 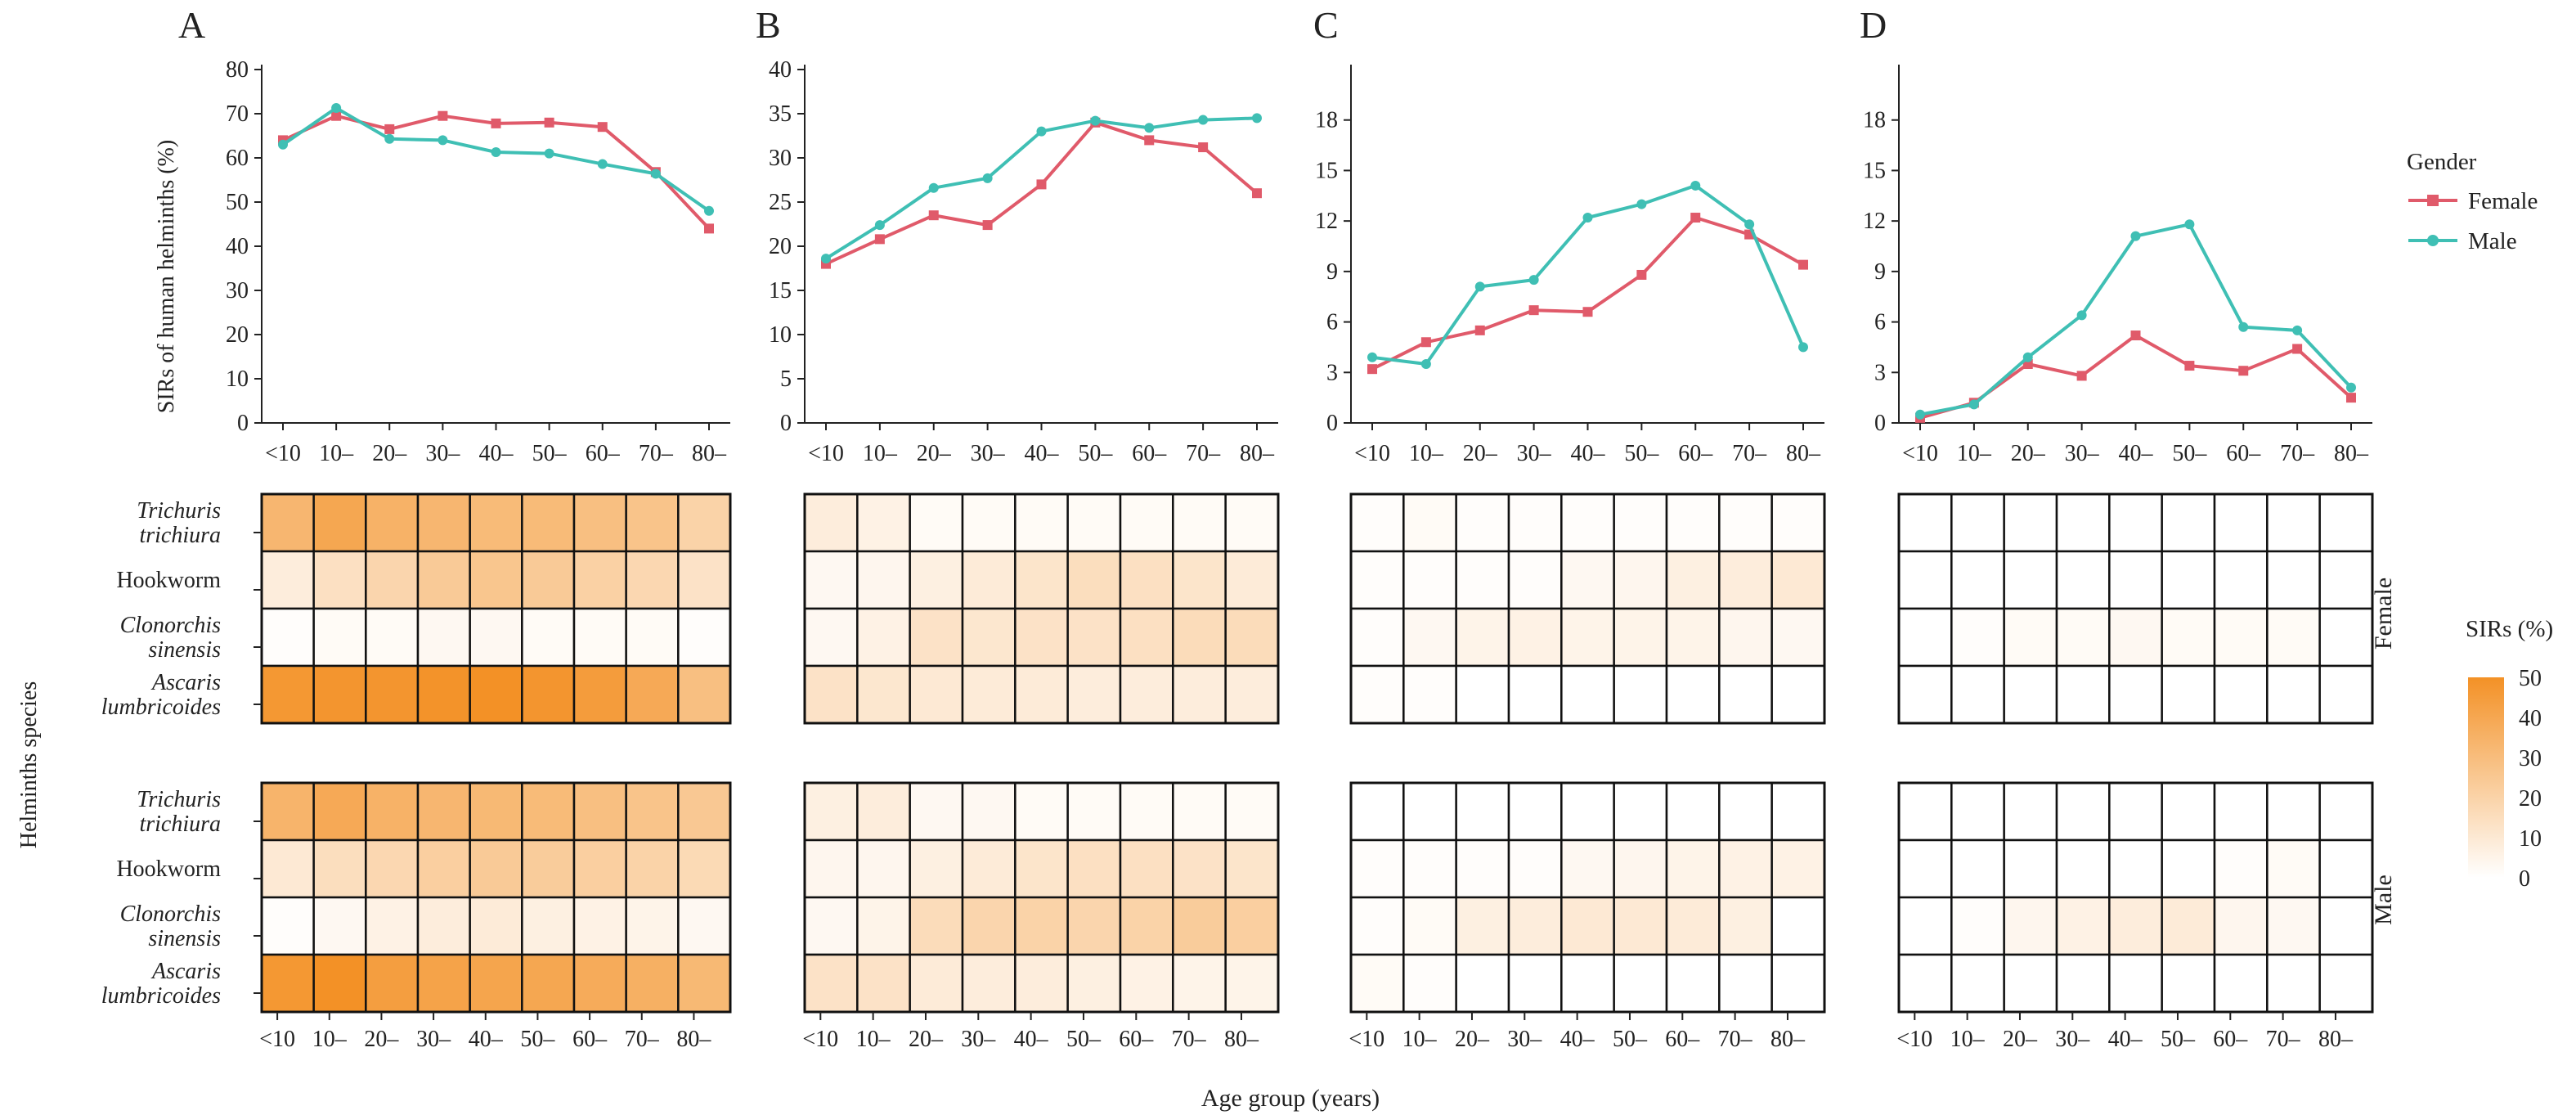 I want to click on point-male-c, so click(x=1642, y=204).